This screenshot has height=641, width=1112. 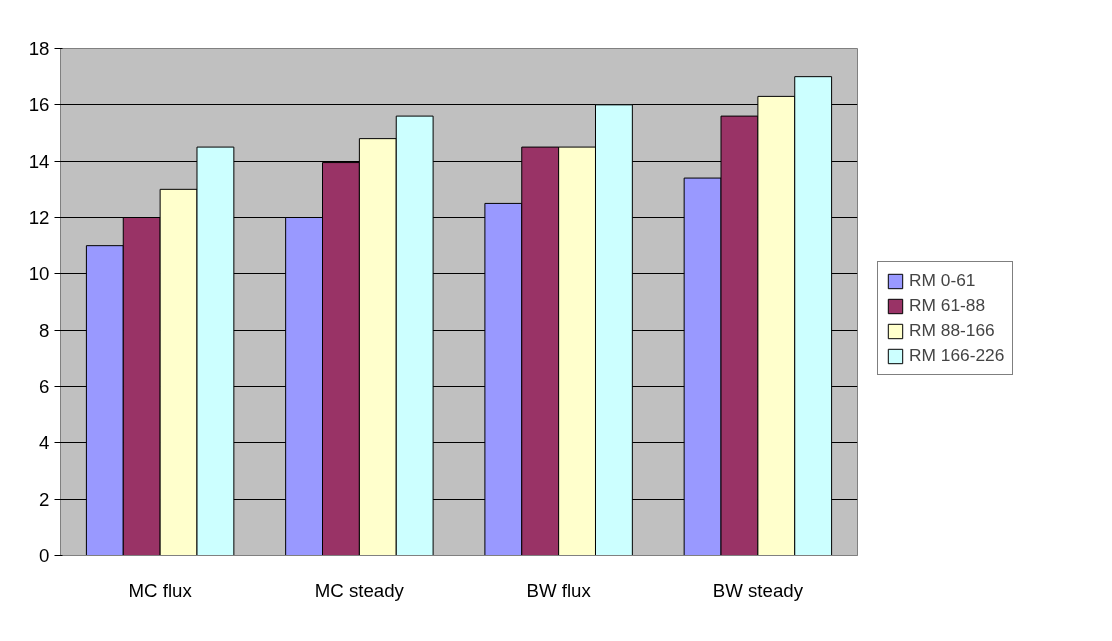 I want to click on y-tick-label: 12, so click(x=39, y=217).